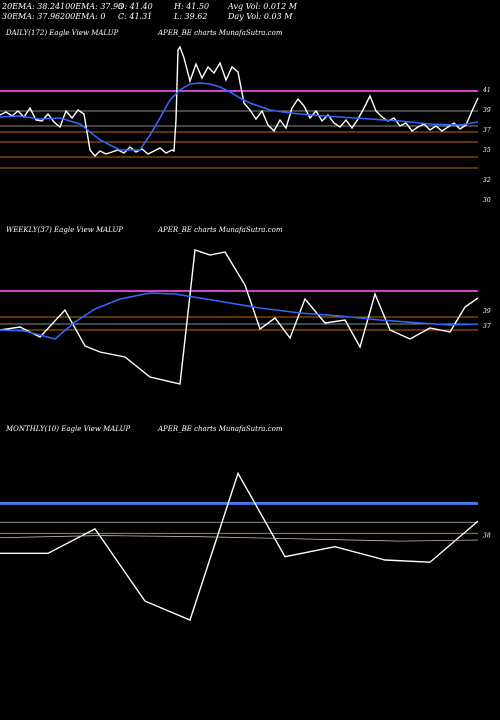  What do you see at coordinates (62, 33) in the screenshot?
I see `daily-label-left: DAILY(172) Eagle View MALUP` at bounding box center [62, 33].